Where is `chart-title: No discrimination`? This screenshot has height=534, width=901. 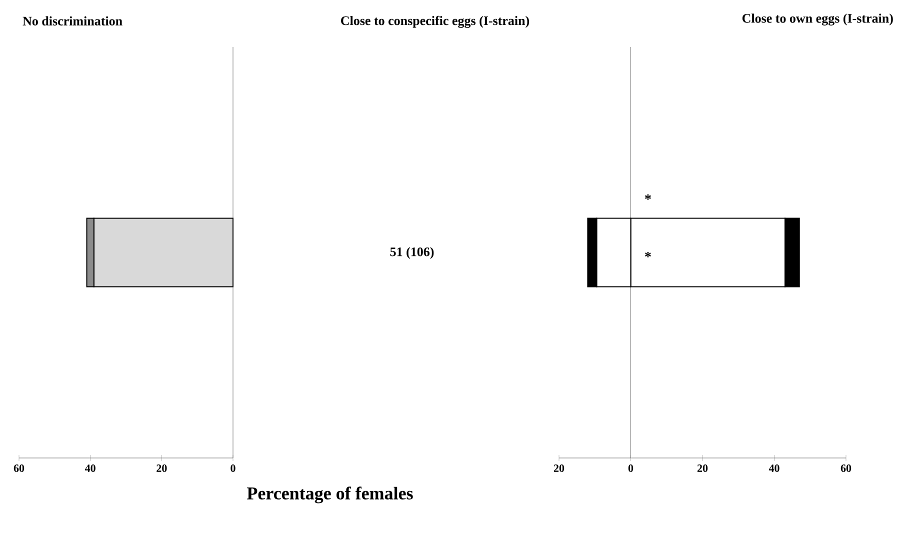
chart-title: No discrimination is located at coordinates (72, 21).